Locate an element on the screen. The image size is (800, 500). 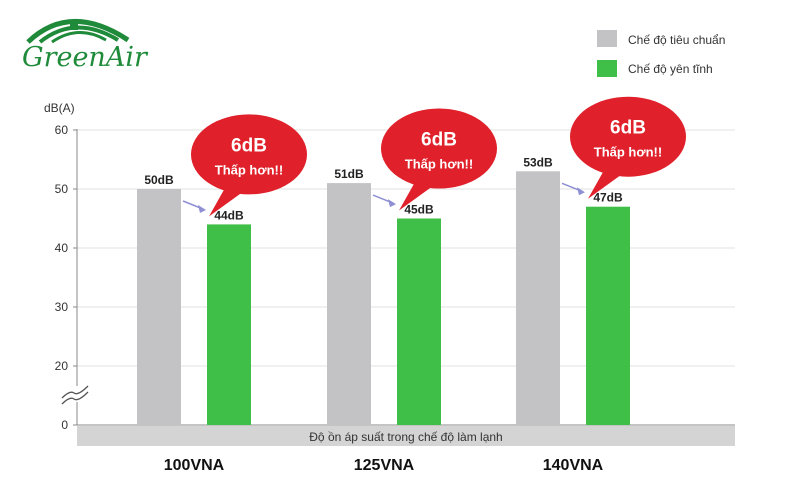
y-tick-label: 20 is located at coordinates (62, 366).